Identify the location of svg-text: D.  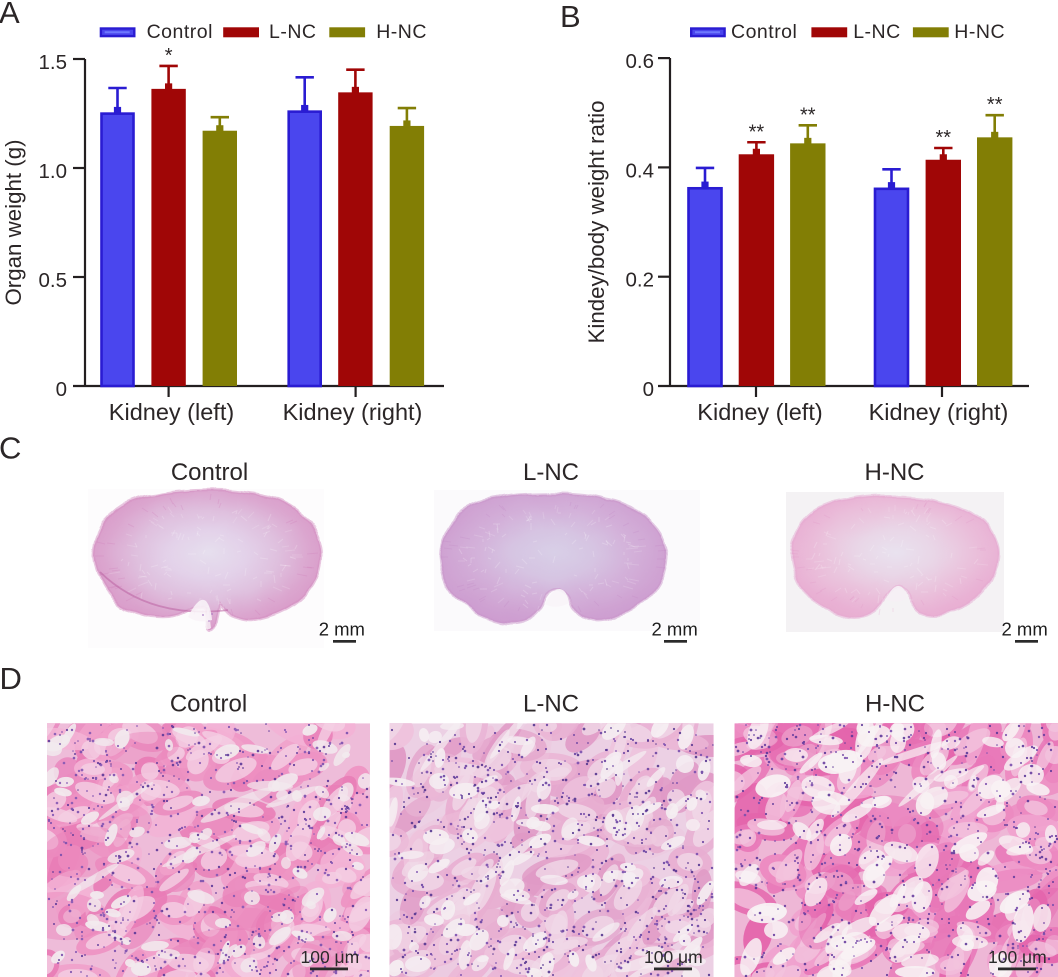
(11, 678).